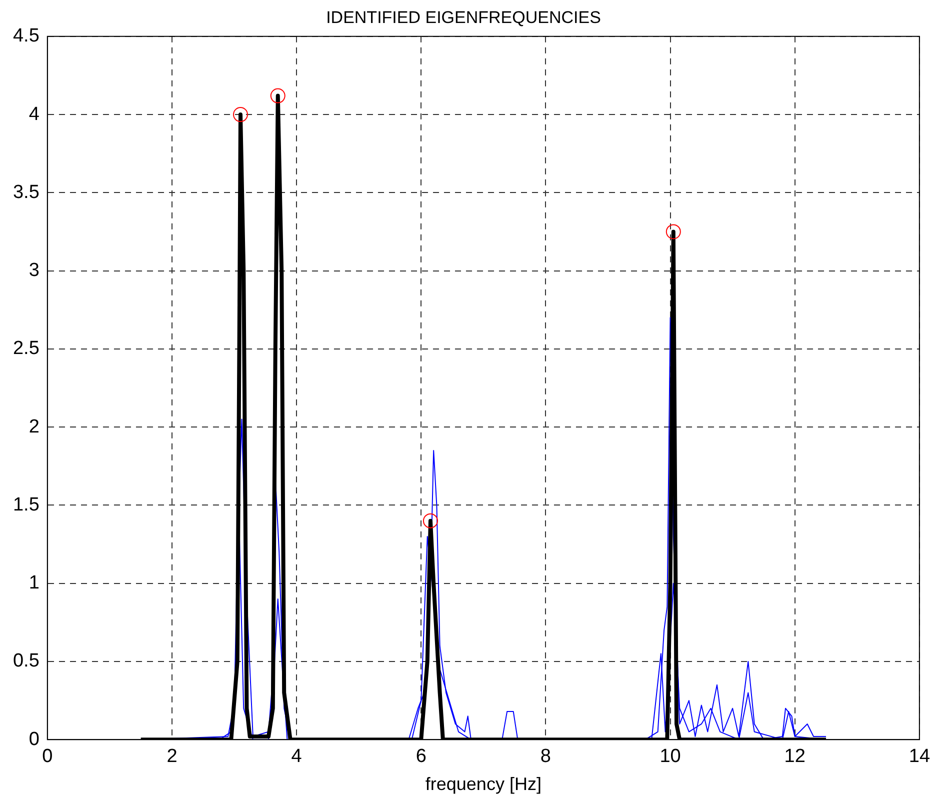  What do you see at coordinates (34, 427) in the screenshot?
I see `y-tick-label: 2` at bounding box center [34, 427].